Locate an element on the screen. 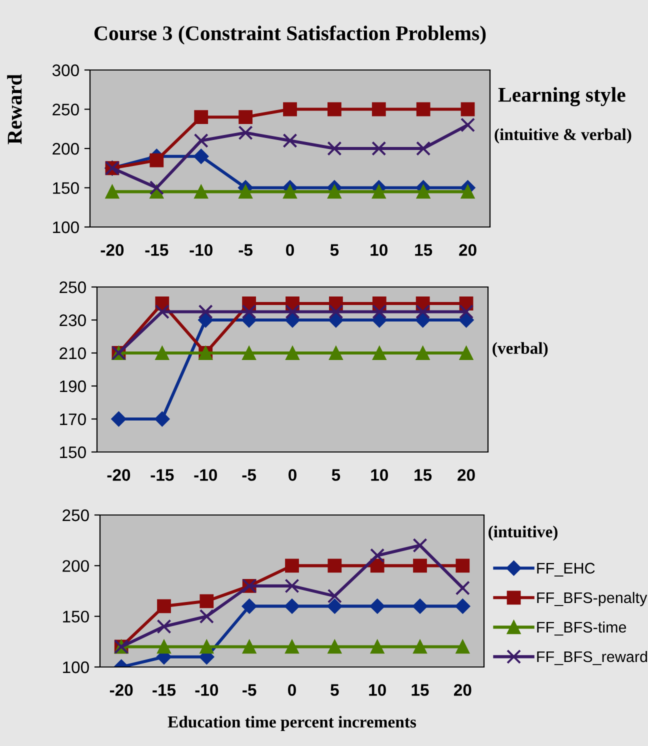 This screenshot has width=648, height=746. text: (verbal) is located at coordinates (520, 350).